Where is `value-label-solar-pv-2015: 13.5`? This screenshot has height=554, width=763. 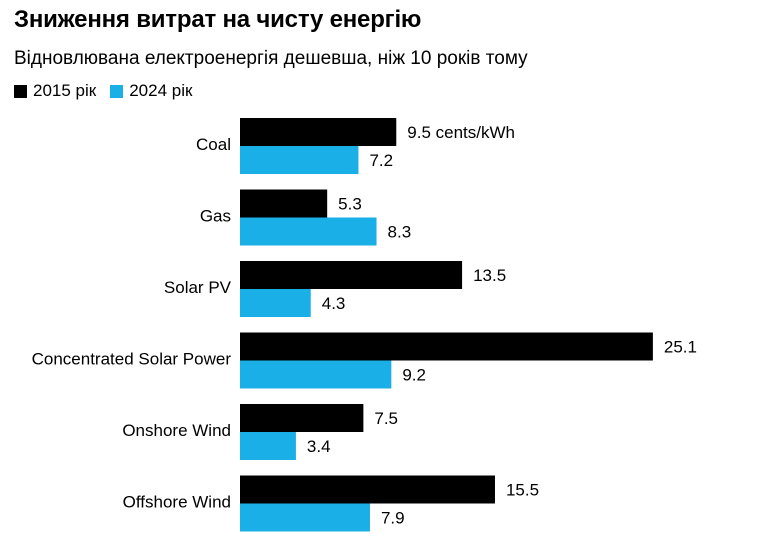
value-label-solar-pv-2015: 13.5 is located at coordinates (489, 275).